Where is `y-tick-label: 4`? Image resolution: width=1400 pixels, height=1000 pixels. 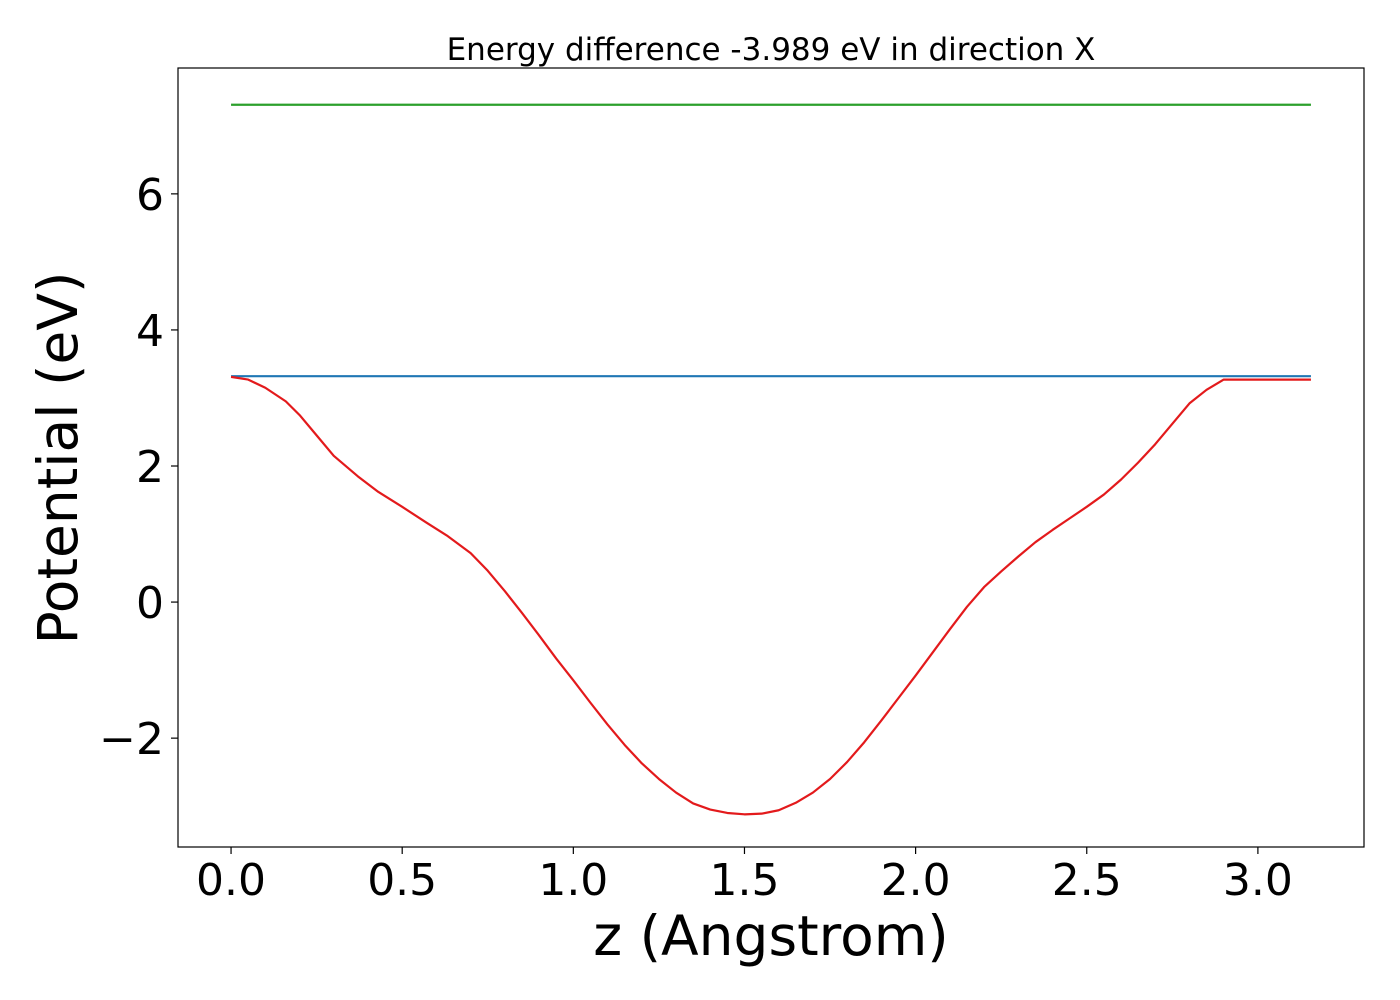 y-tick-label: 4 is located at coordinates (150, 331).